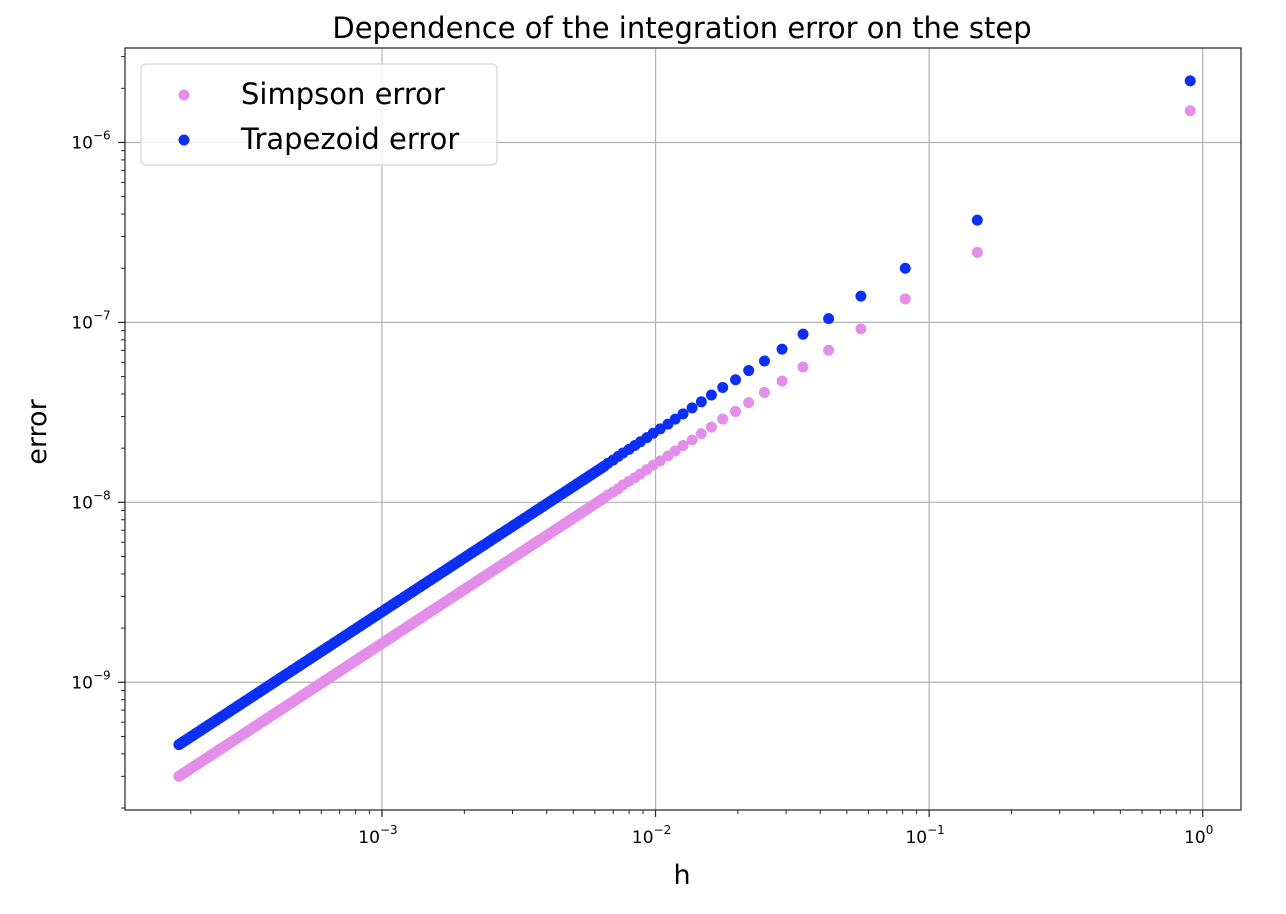 The height and width of the screenshot is (914, 1286). I want to click on y-tick-label: 10⁻⁶, so click(90, 140).